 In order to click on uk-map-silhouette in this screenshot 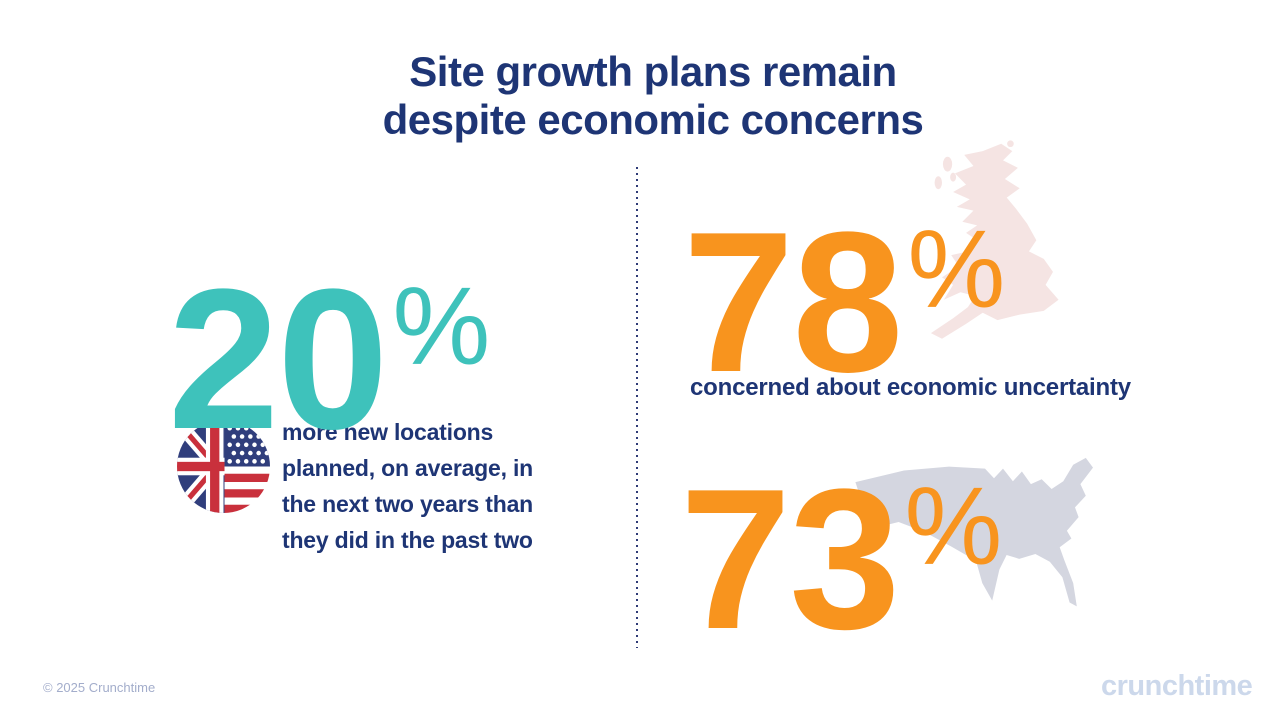, I will do `click(994, 239)`.